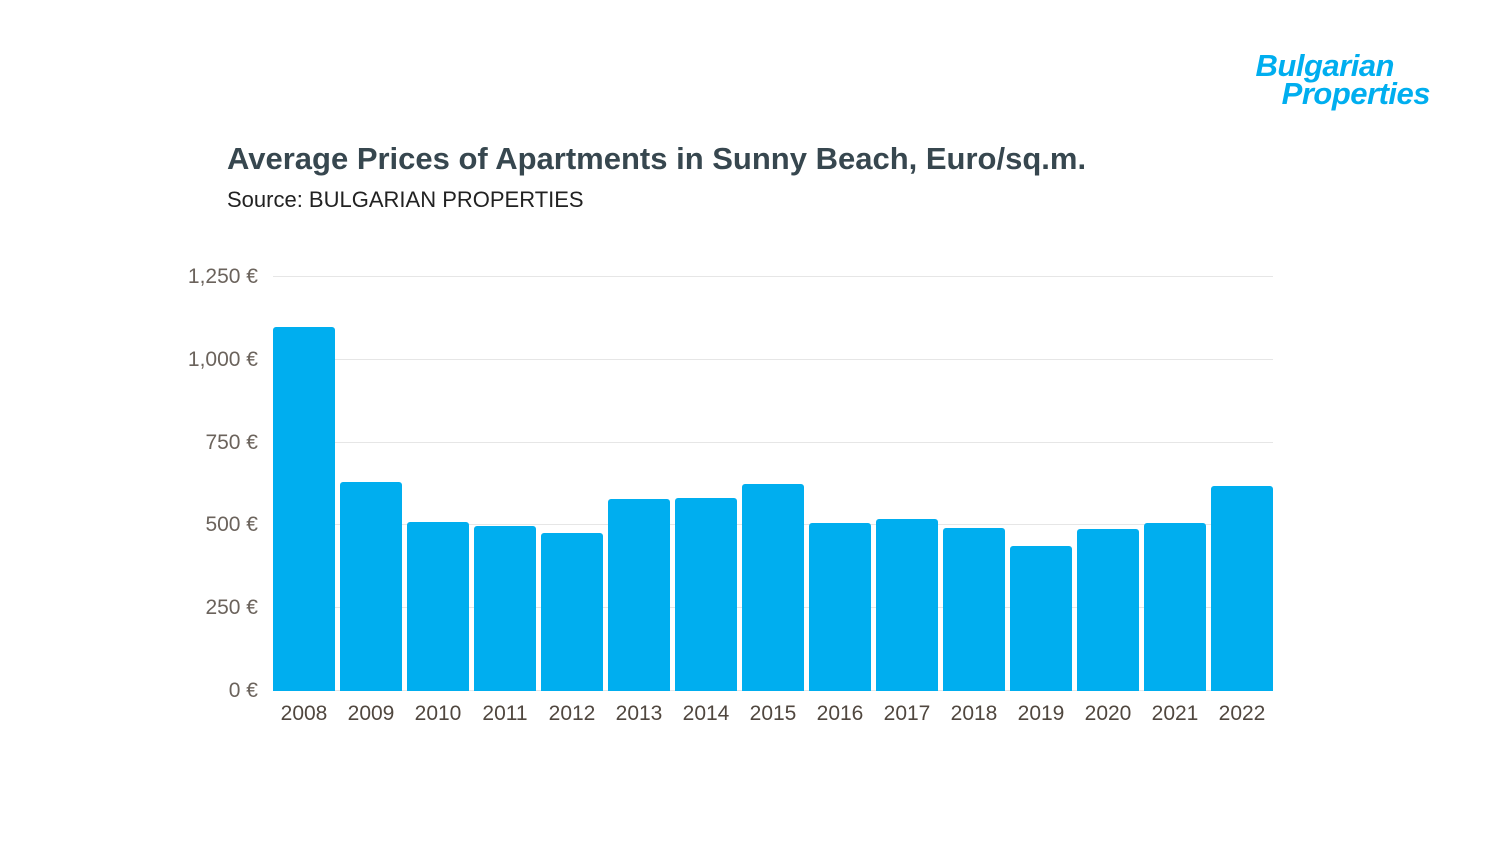  I want to click on bar-2013, so click(639, 594).